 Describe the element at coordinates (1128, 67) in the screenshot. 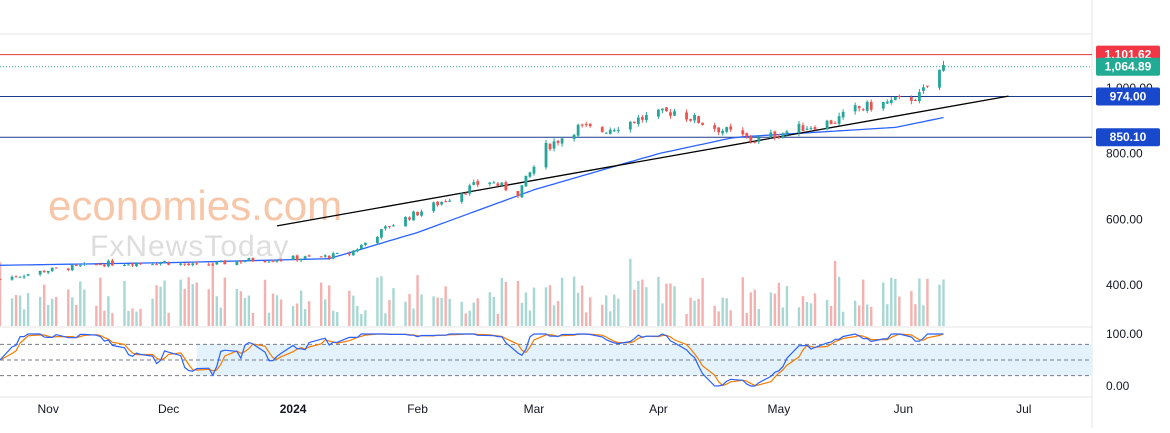

I see `price-badge-label: 1,064.89` at that location.